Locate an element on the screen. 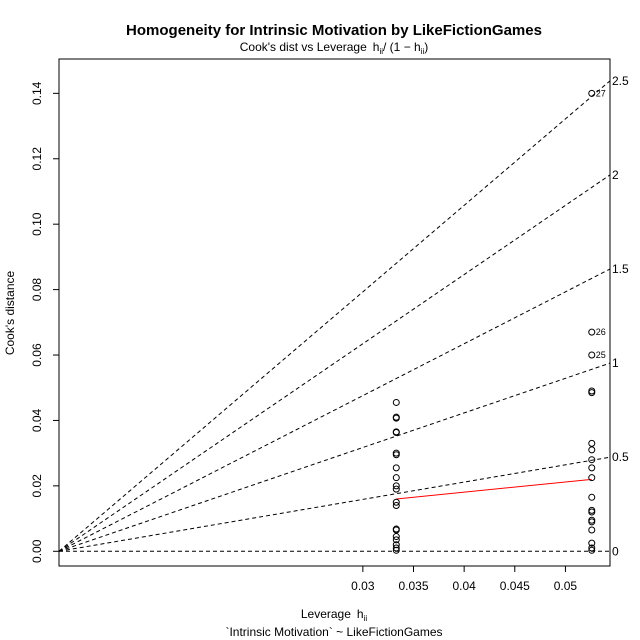 The image size is (640, 640). y-axis: 0.00 0.02 0.04 0.06 0.08 0.10 0.12 0.14 is located at coordinates (44, 322).